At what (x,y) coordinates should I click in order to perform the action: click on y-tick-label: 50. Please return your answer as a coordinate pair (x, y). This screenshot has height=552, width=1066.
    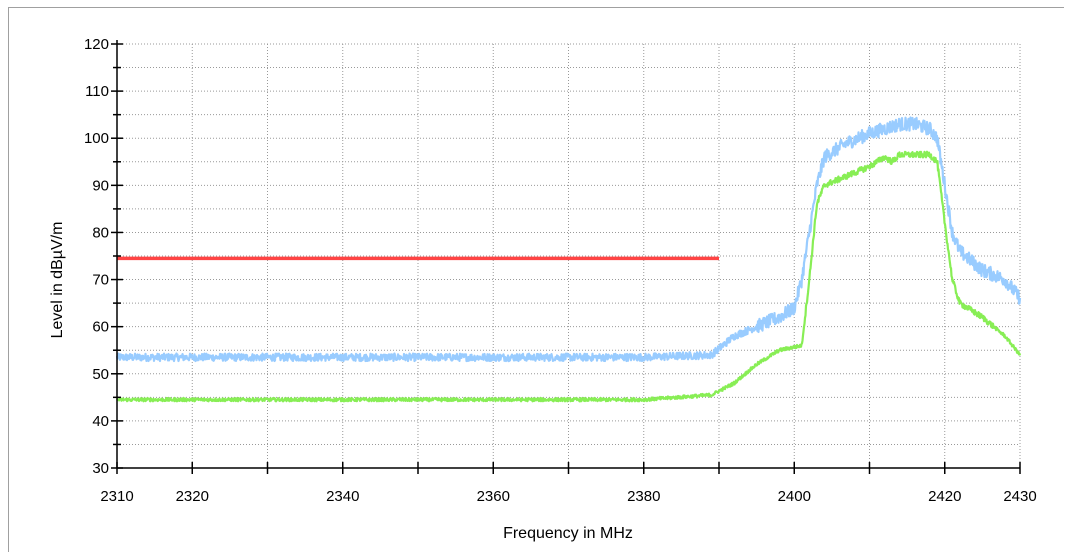
    Looking at the image, I should click on (100, 374).